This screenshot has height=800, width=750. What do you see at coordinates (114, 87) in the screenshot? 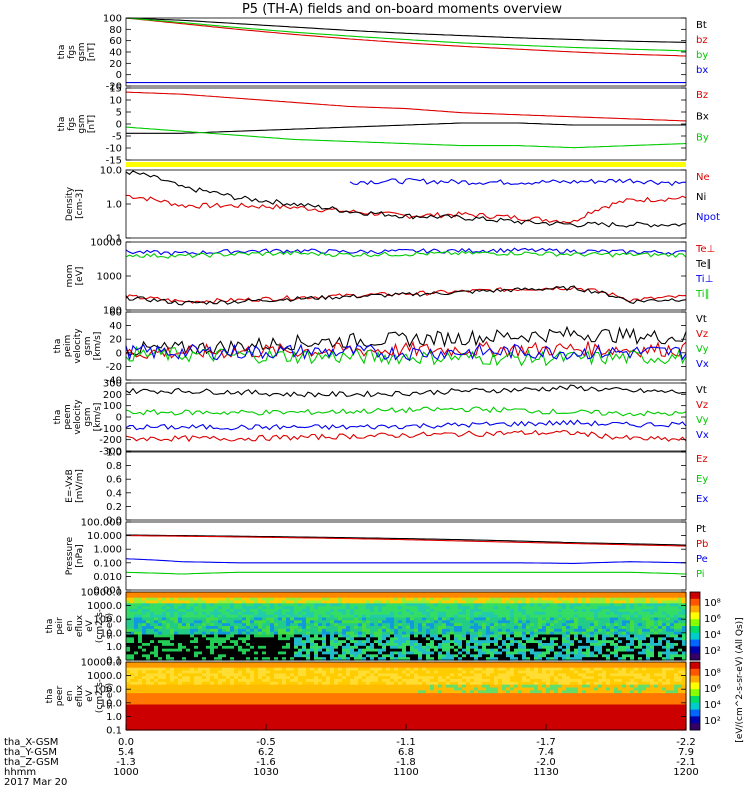
I see `y-tick-label: -20` at bounding box center [114, 87].